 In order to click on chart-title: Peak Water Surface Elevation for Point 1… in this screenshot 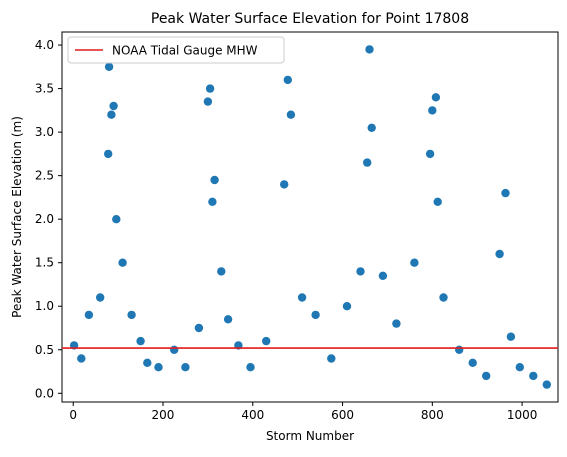, I will do `click(310, 19)`.